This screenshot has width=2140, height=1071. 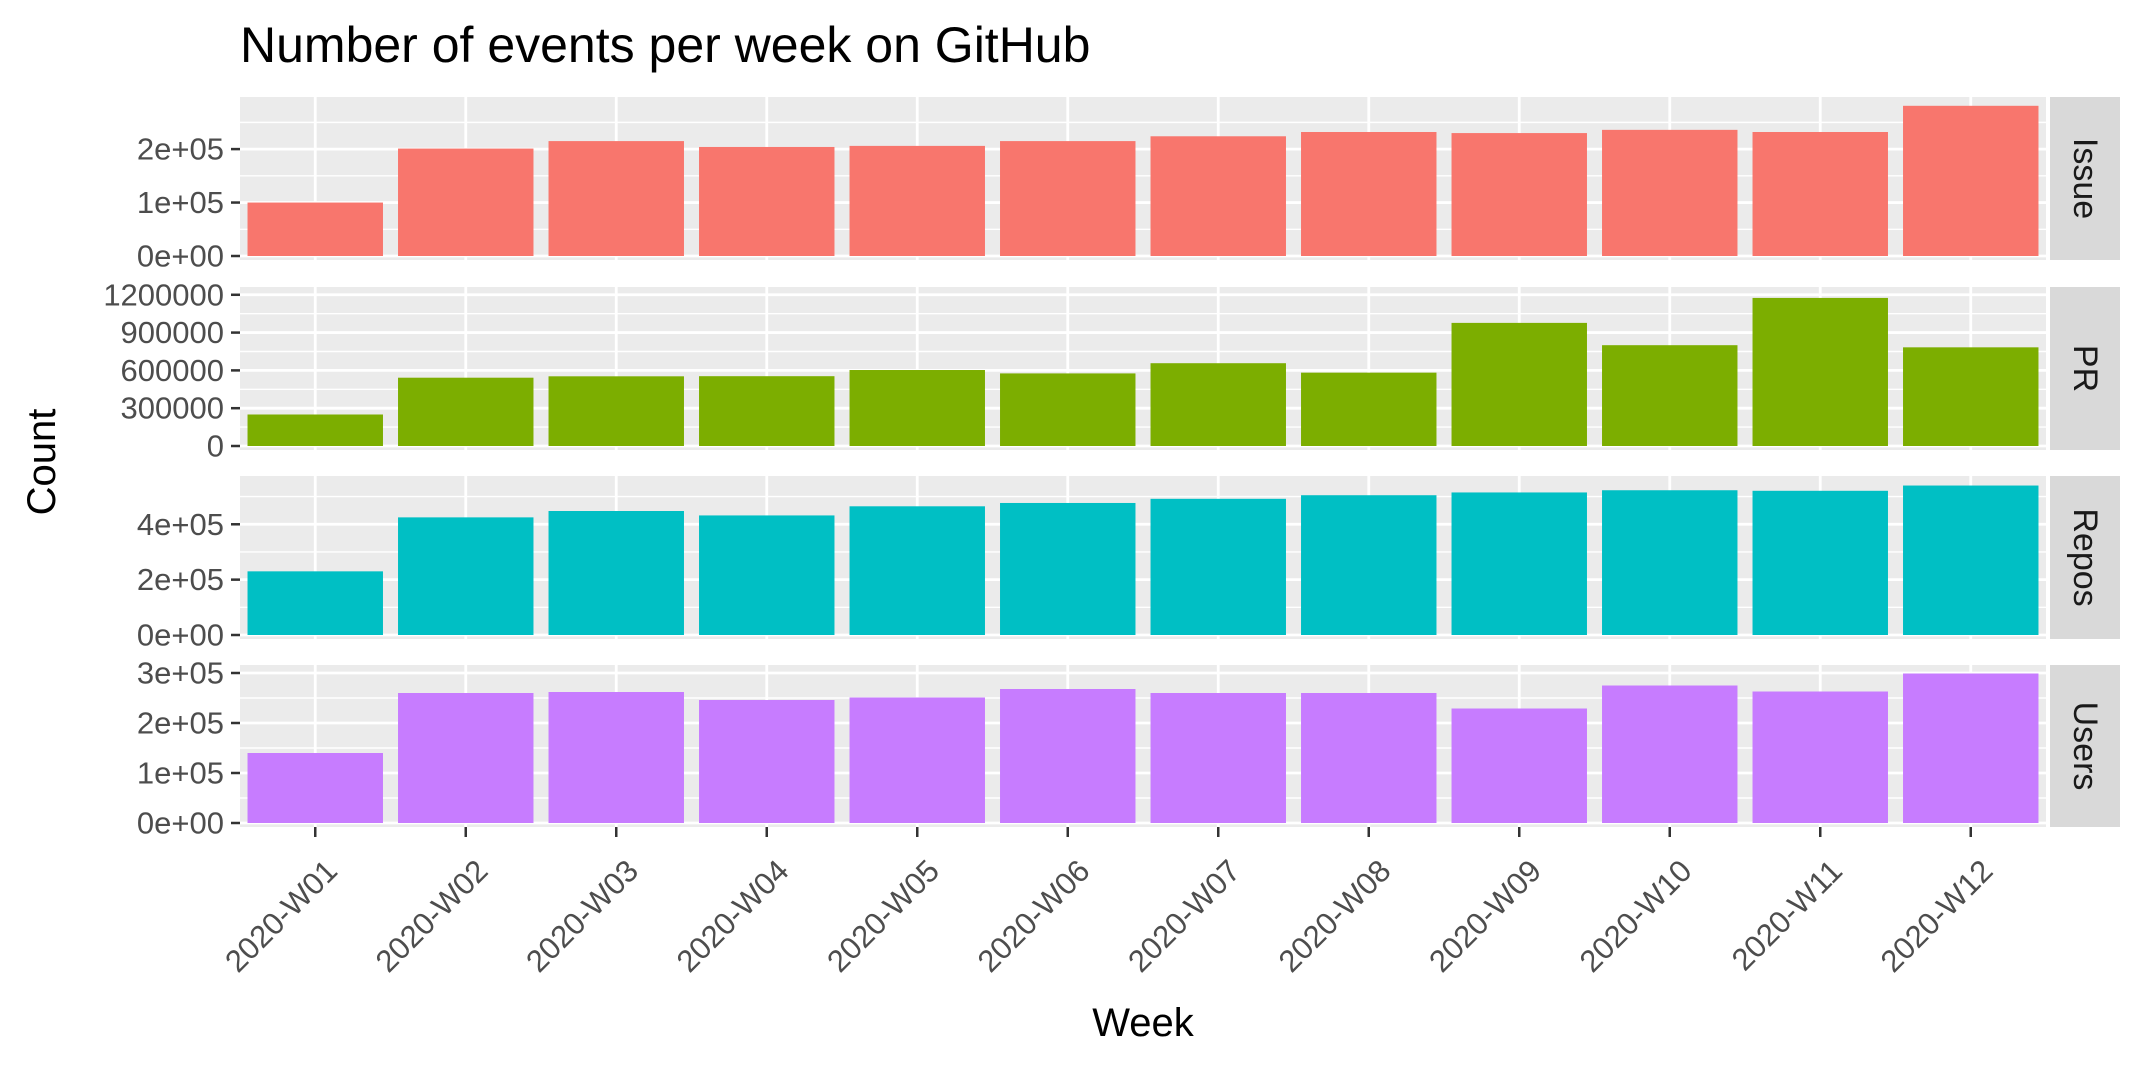 I want to click on bar-issue-2020-w03, so click(x=616, y=198).